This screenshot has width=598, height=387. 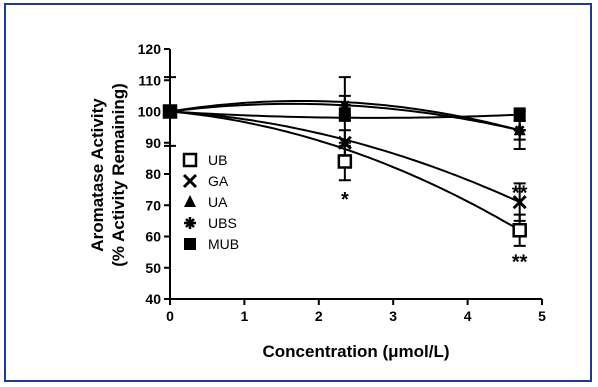 What do you see at coordinates (356, 351) in the screenshot?
I see `x-axis-label: Concentration (μmol/L)` at bounding box center [356, 351].